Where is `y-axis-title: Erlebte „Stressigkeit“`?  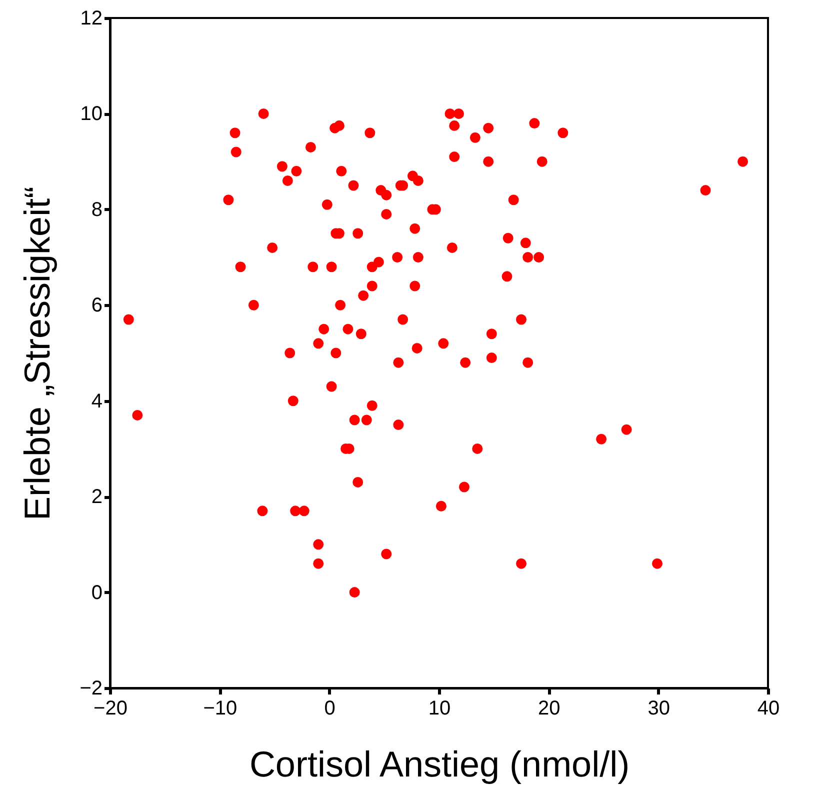
y-axis-title: Erlebte „Stressigkeit“ is located at coordinates (37, 353).